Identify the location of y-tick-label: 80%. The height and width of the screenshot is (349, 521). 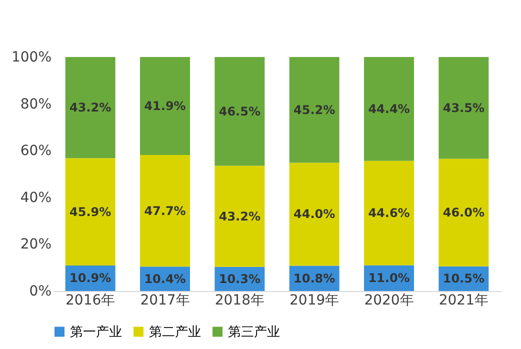
(36, 104).